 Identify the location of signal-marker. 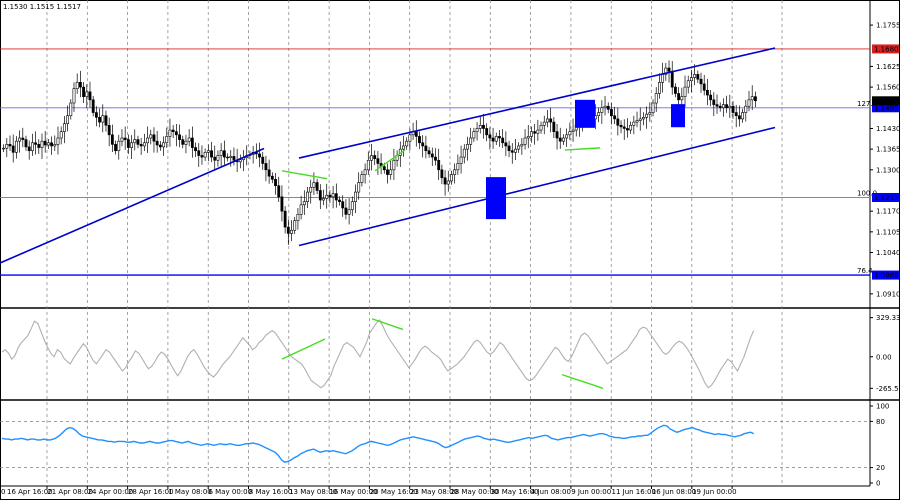
(496, 198).